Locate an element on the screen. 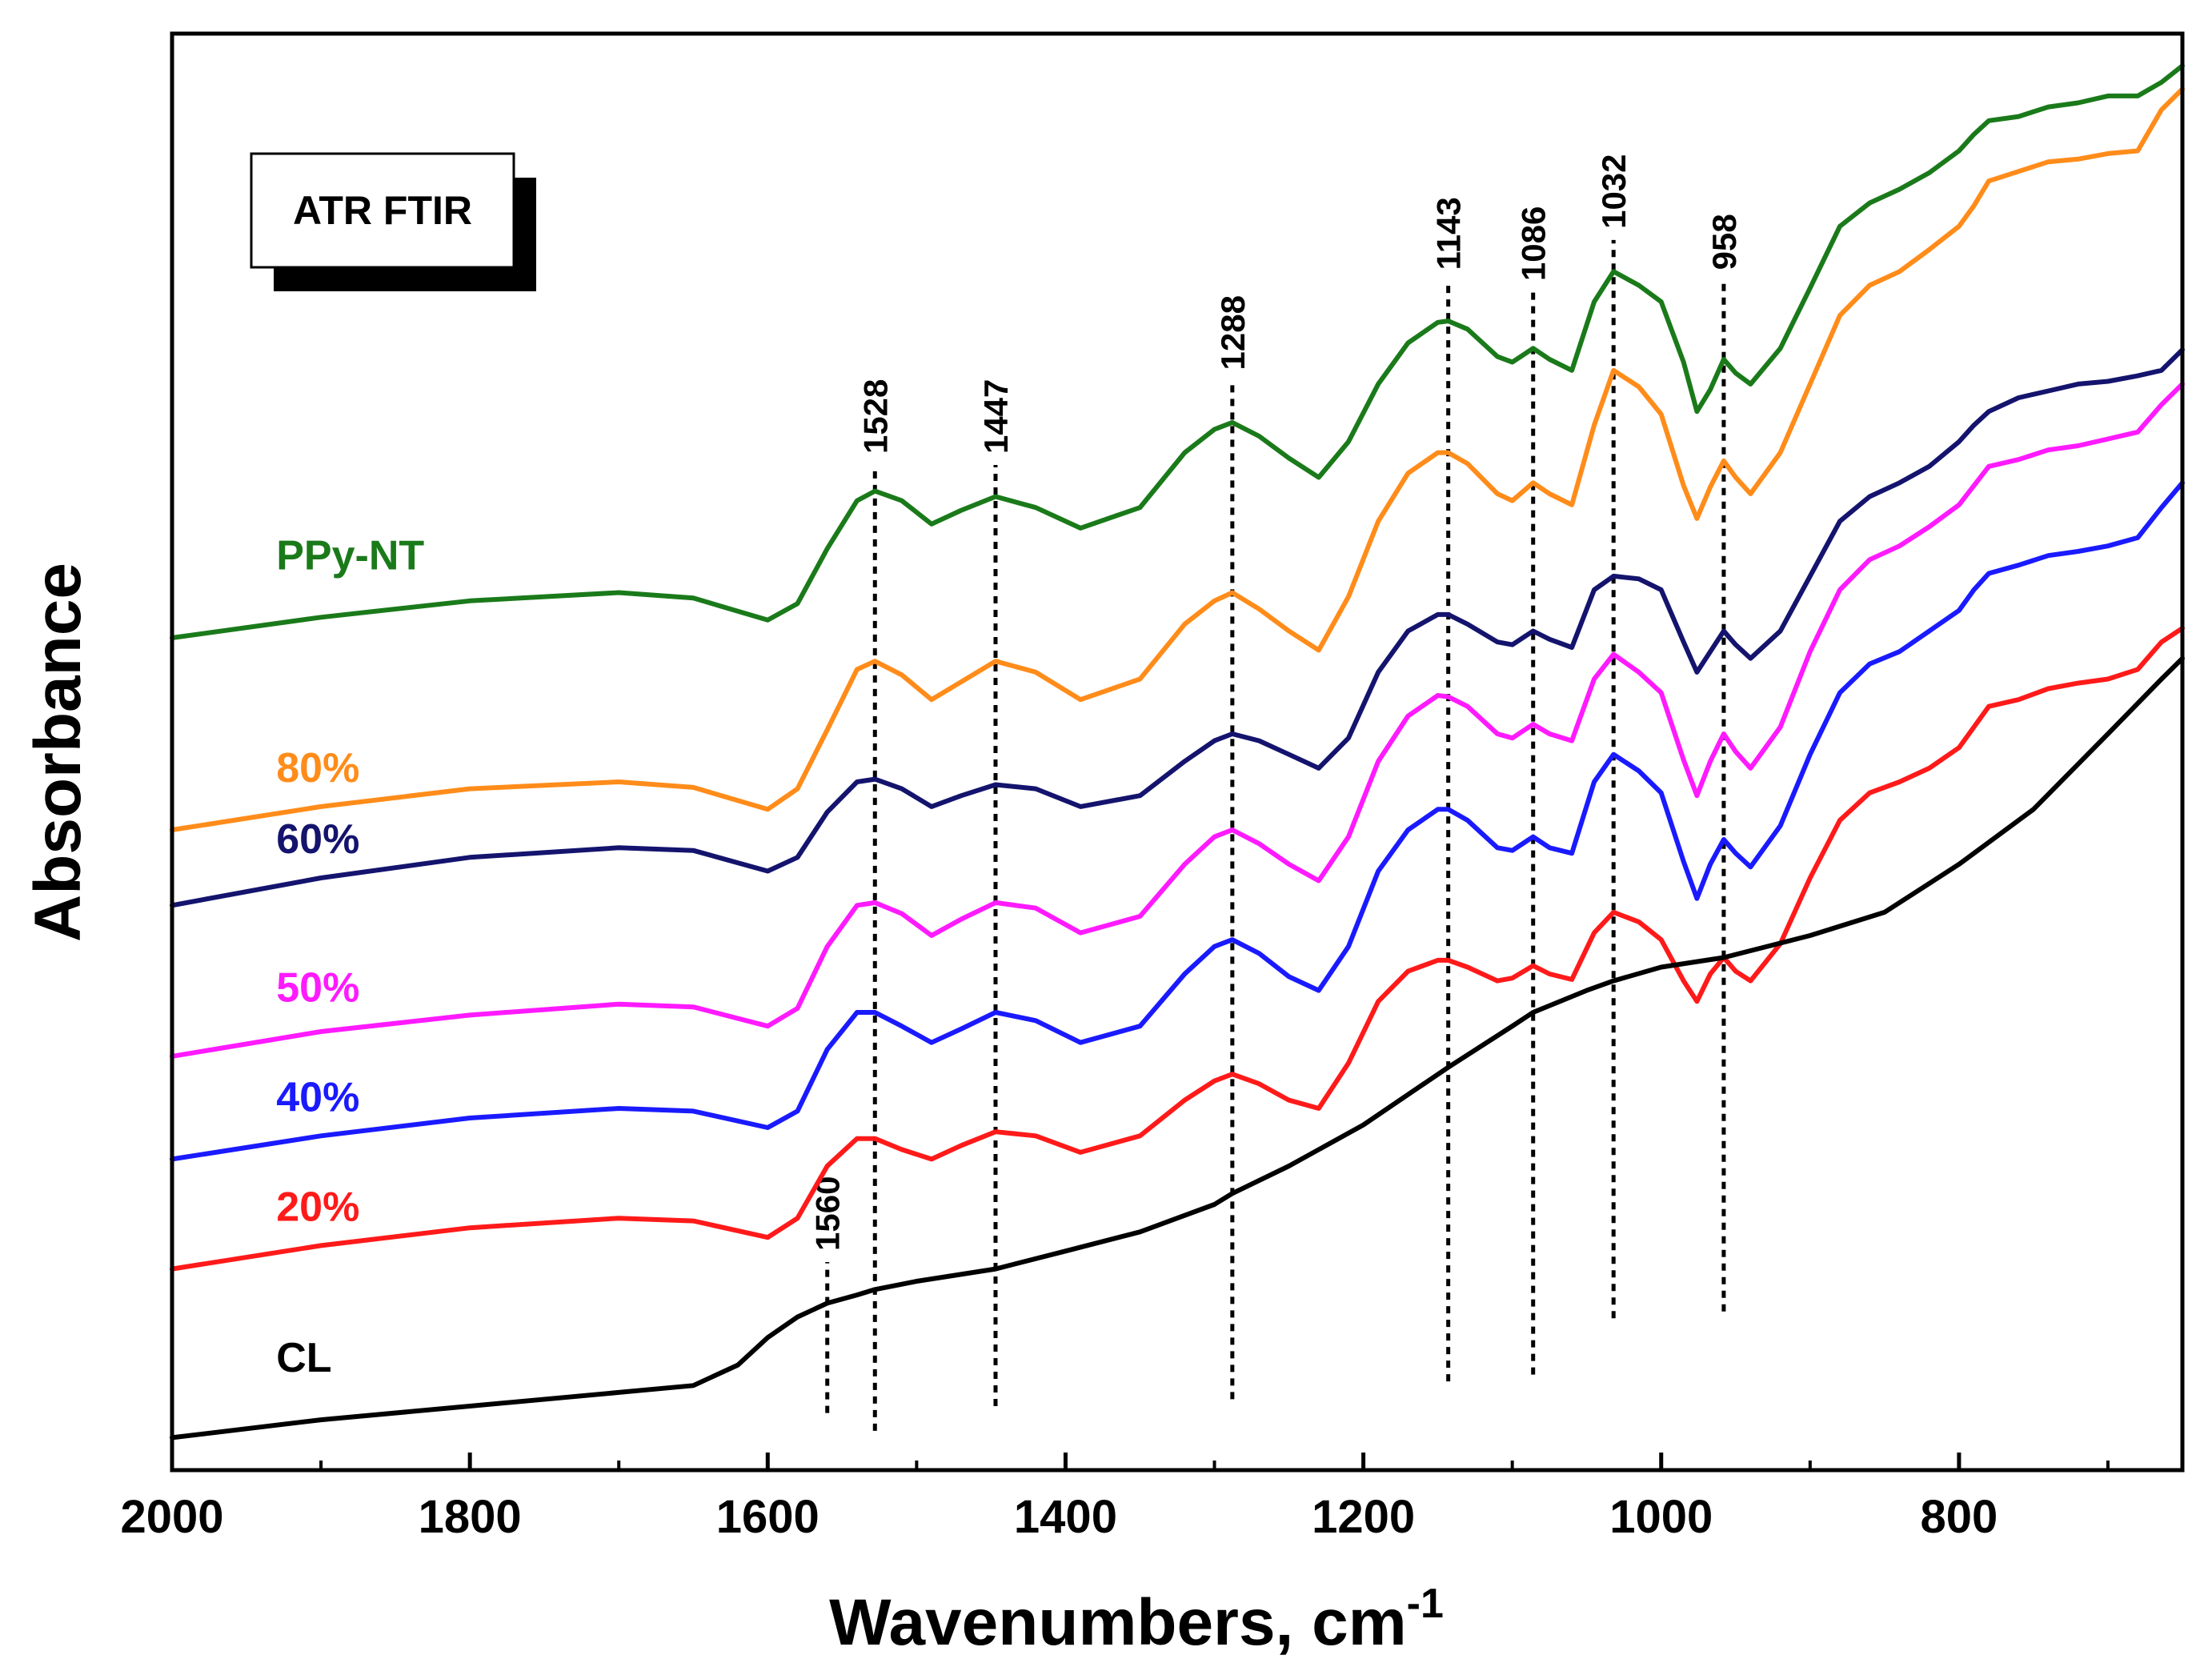 This screenshot has width=2212, height=1671. series-label-40-: 40% is located at coordinates (317, 1097).